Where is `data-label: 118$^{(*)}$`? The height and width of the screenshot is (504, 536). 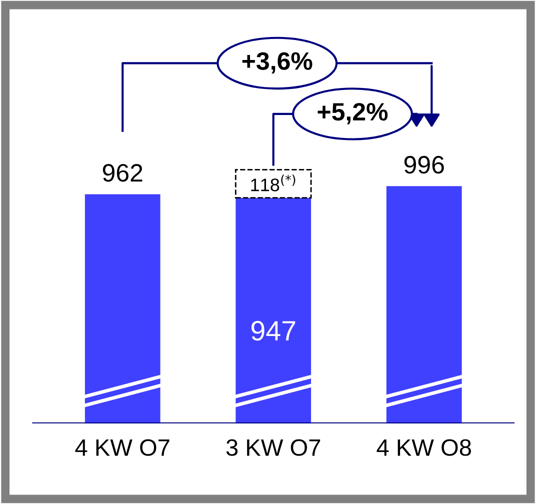
data-label: 118$^{(*)}$ is located at coordinates (273, 183).